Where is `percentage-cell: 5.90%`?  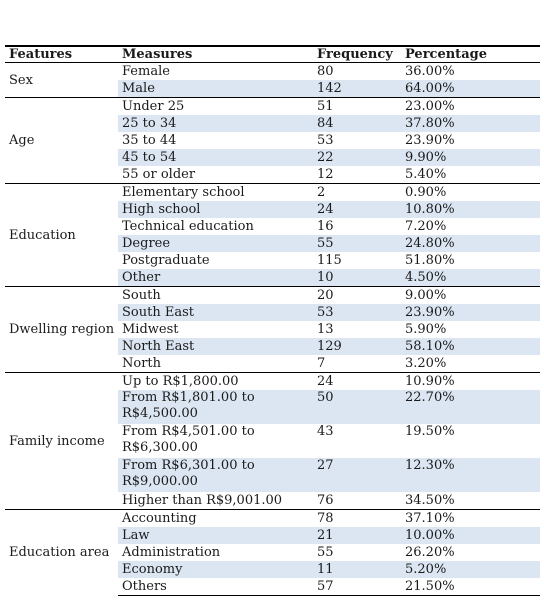 percentage-cell: 5.90% is located at coordinates (426, 329).